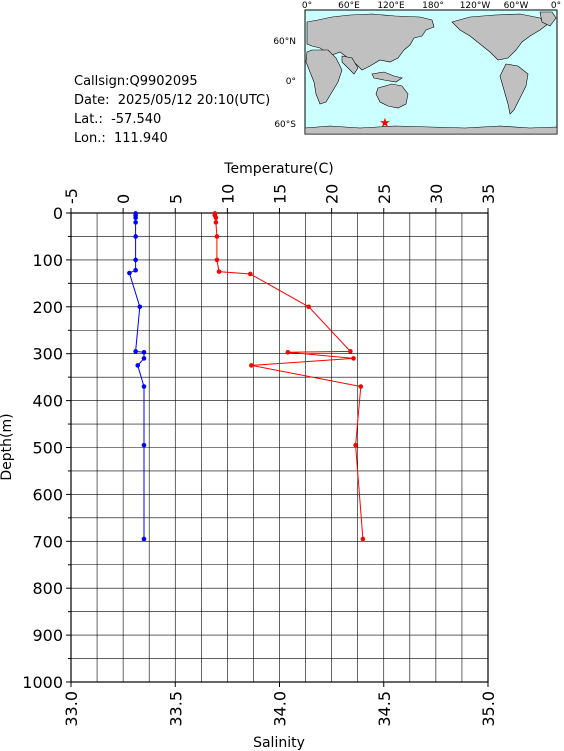 The width and height of the screenshot is (564, 751). Describe the element at coordinates (227, 194) in the screenshot. I see `temperature-tick-label: 10` at that location.